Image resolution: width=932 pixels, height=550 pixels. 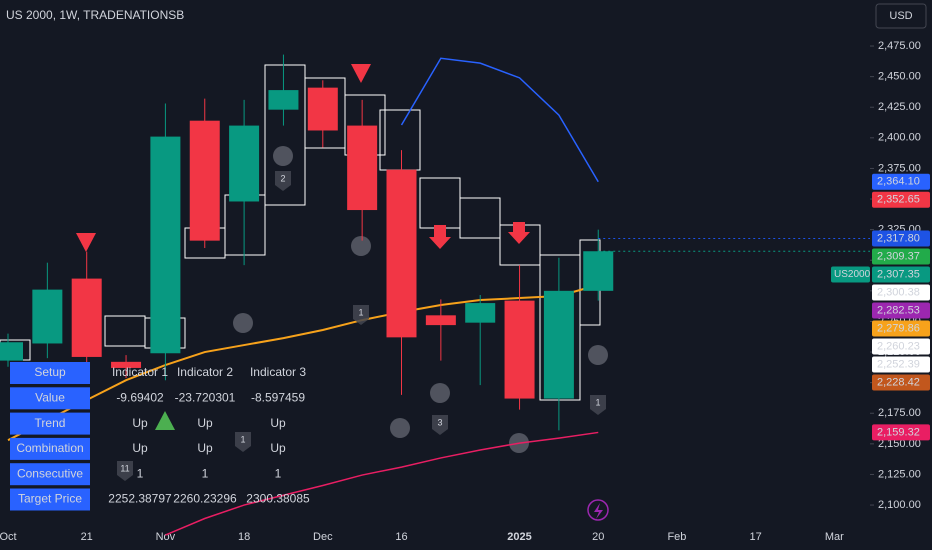 I want to click on currency-label: USD, so click(x=900, y=16).